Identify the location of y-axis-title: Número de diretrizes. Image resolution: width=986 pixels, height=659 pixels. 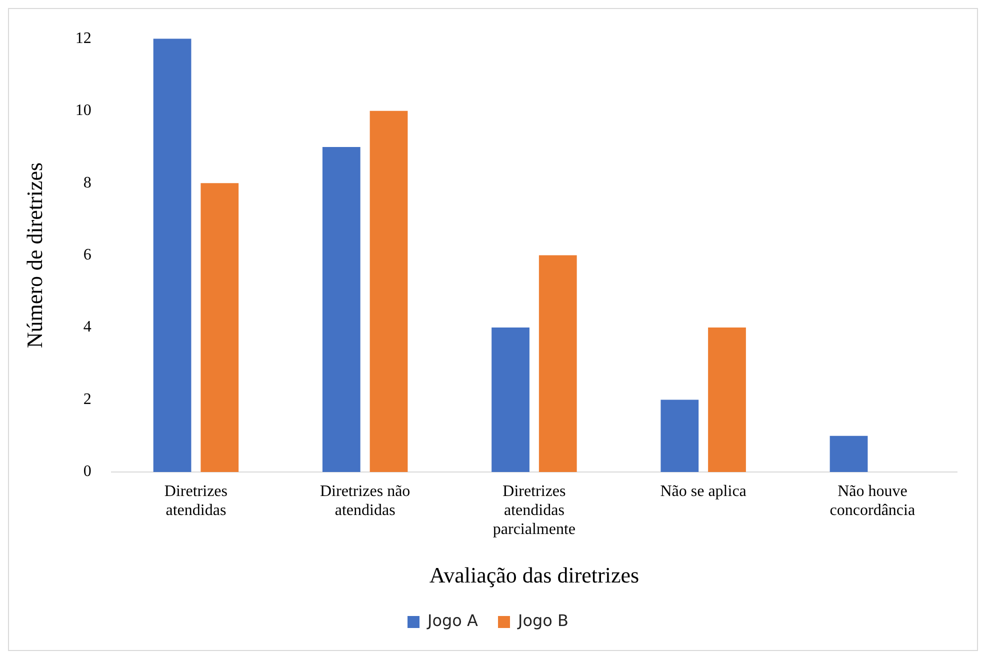
(34, 255).